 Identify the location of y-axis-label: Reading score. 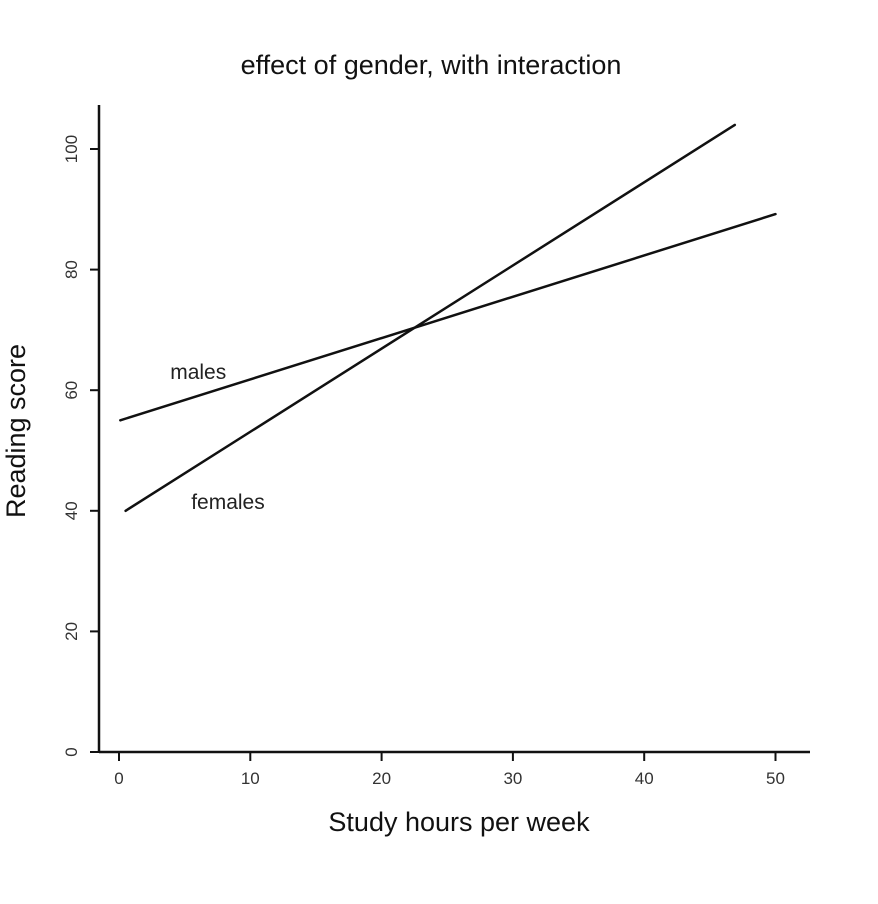
(16, 431).